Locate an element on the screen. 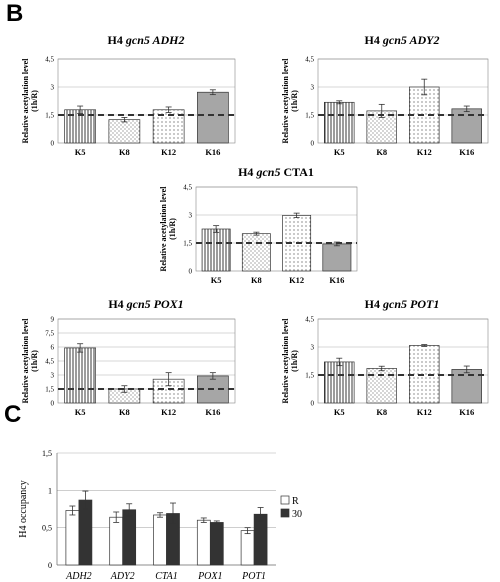 The height and width of the screenshot is (582, 500). chart-title: H4 gcn5 ADH2 is located at coordinates (146, 40).